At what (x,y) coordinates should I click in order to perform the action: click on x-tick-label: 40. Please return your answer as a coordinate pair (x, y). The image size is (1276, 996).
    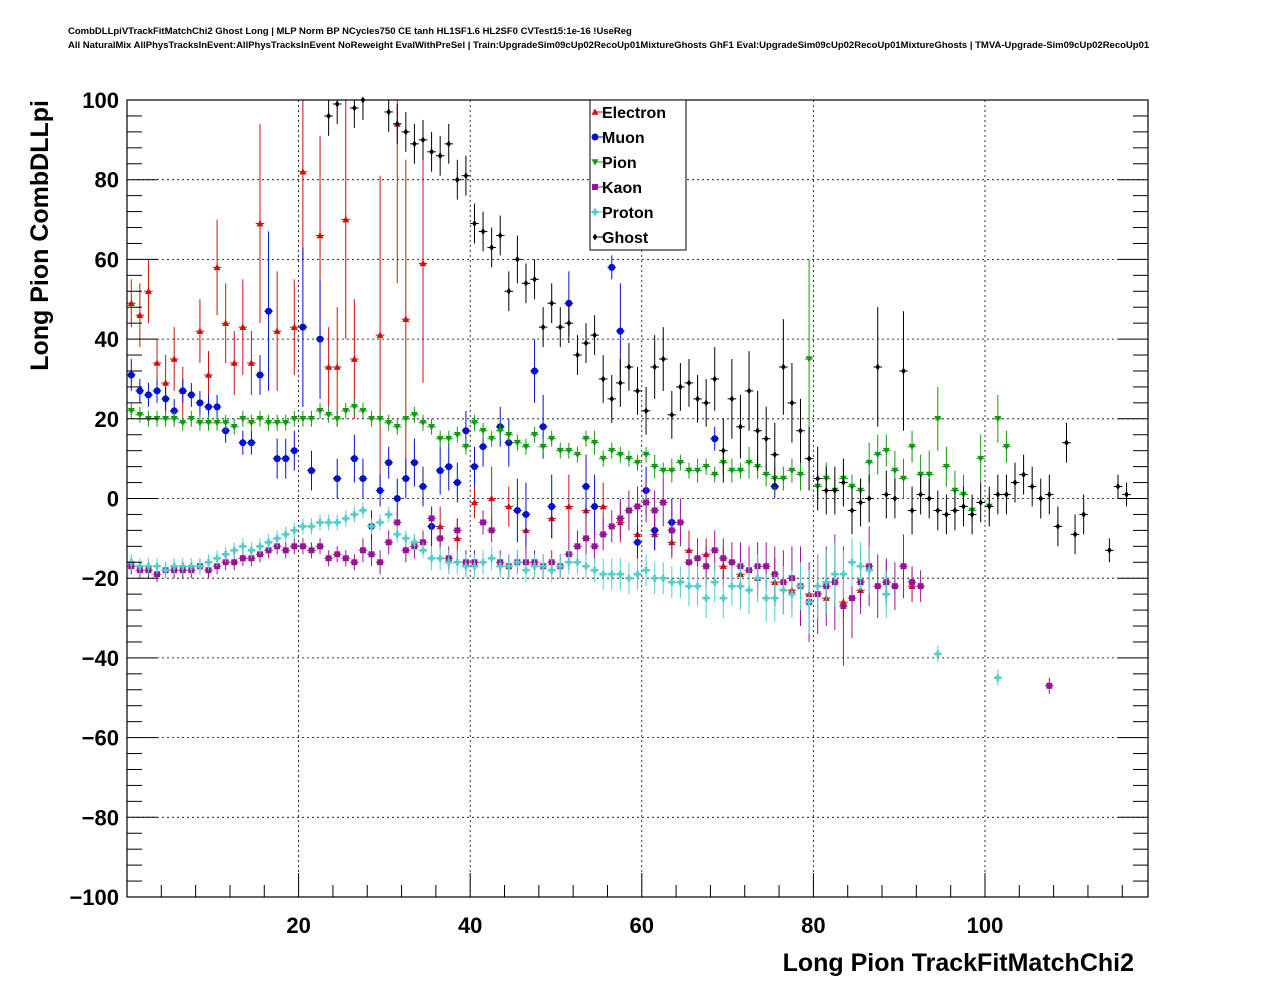
    Looking at the image, I should click on (470, 925).